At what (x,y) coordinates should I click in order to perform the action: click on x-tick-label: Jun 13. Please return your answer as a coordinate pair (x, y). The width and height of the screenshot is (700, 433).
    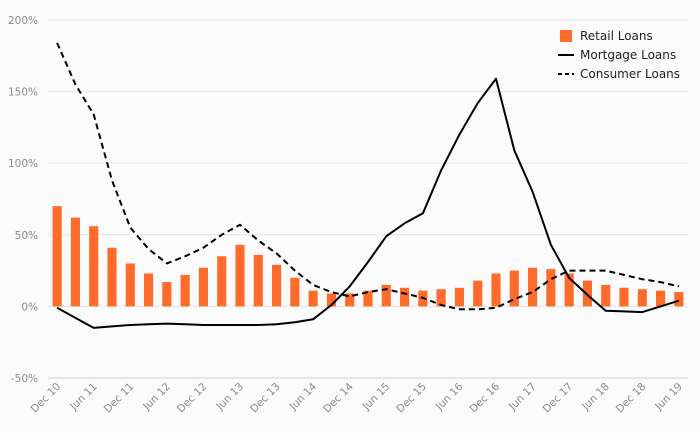
    Looking at the image, I should click on (230, 397).